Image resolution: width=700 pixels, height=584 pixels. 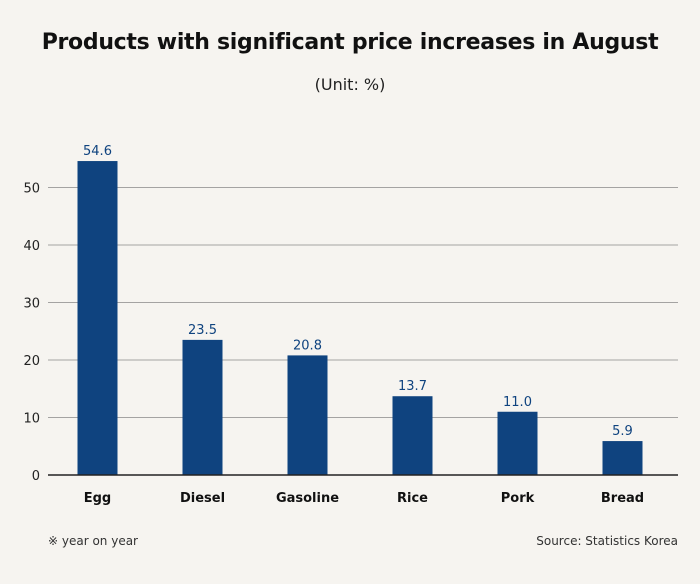 I want to click on bar-egg, so click(x=97, y=318).